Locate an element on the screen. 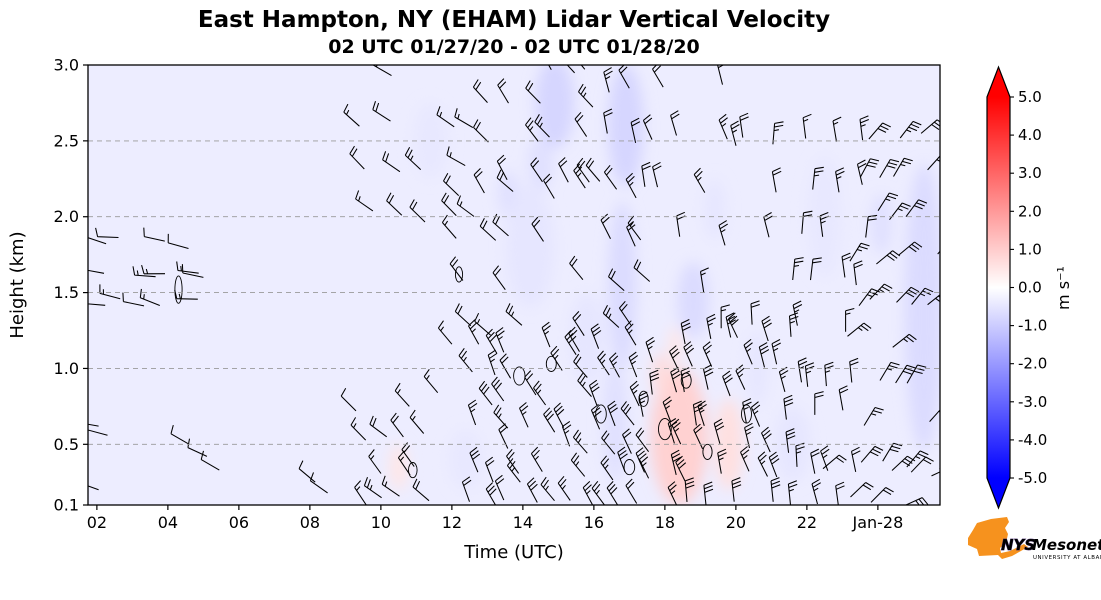  x-tick-label: 10 is located at coordinates (381, 522).